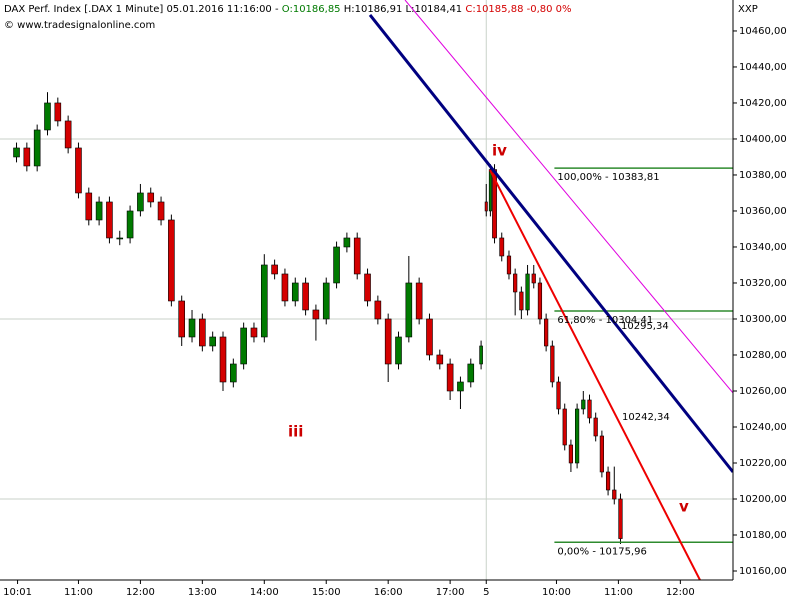 The height and width of the screenshot is (600, 800). What do you see at coordinates (646, 417) in the screenshot?
I see `trendline-label: 10242,34` at bounding box center [646, 417].